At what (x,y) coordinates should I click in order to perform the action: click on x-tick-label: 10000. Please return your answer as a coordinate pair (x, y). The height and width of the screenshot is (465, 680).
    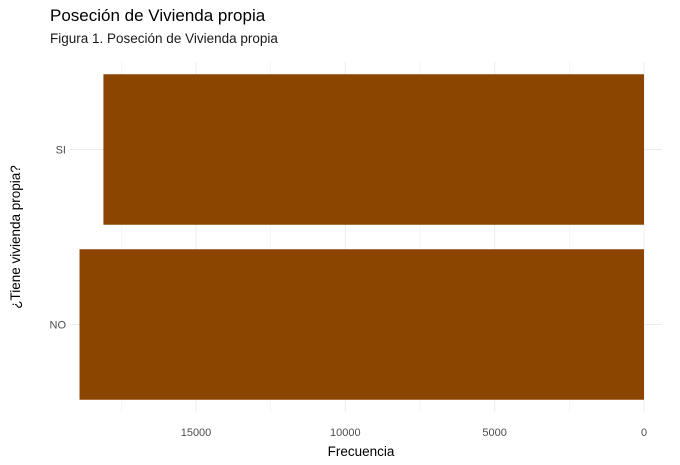
    Looking at the image, I should click on (345, 433).